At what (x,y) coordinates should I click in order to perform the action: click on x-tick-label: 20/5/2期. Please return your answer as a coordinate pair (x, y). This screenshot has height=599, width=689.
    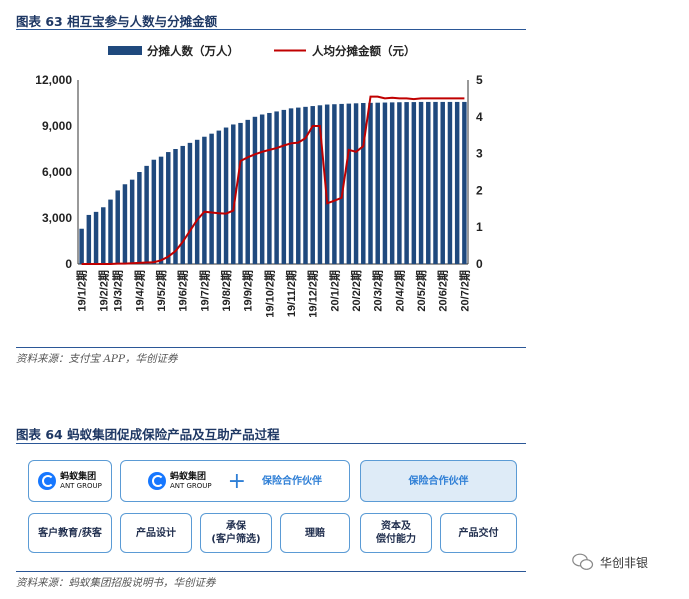
    Looking at the image, I should click on (421, 291).